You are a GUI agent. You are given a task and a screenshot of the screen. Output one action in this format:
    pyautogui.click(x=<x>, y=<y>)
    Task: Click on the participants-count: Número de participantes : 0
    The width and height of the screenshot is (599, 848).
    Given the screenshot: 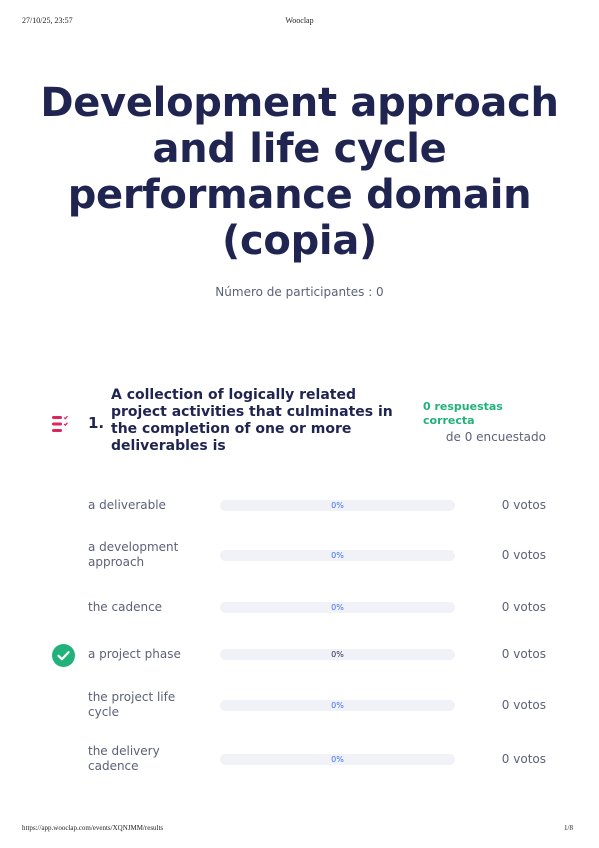 What is the action you would take?
    pyautogui.click(x=299, y=292)
    